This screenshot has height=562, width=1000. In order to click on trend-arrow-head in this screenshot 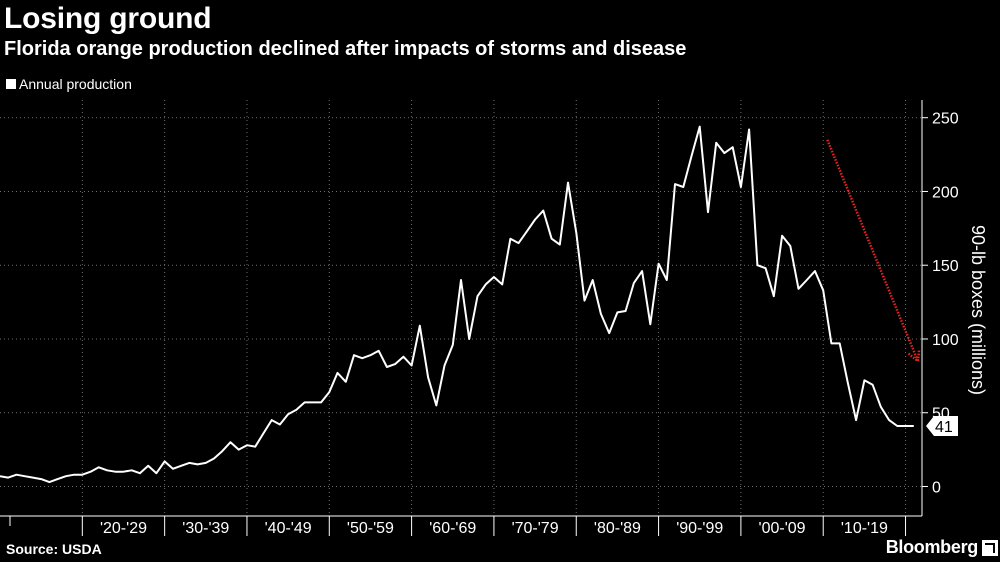, I will do `click(914, 356)`.